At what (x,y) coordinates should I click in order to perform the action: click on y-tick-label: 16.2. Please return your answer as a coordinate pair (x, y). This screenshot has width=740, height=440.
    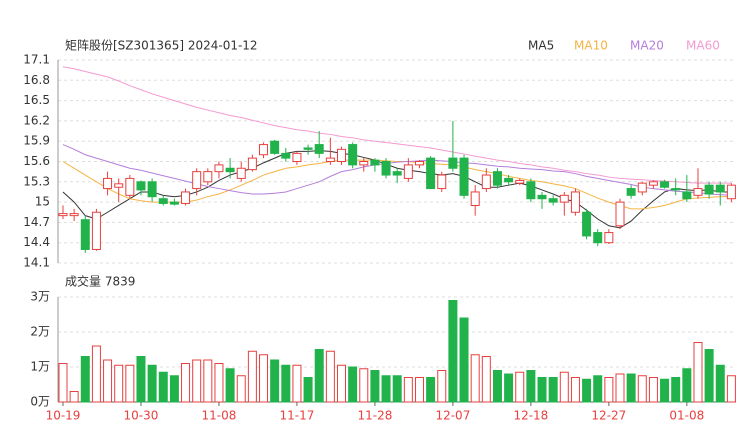
    Looking at the image, I should click on (36, 120).